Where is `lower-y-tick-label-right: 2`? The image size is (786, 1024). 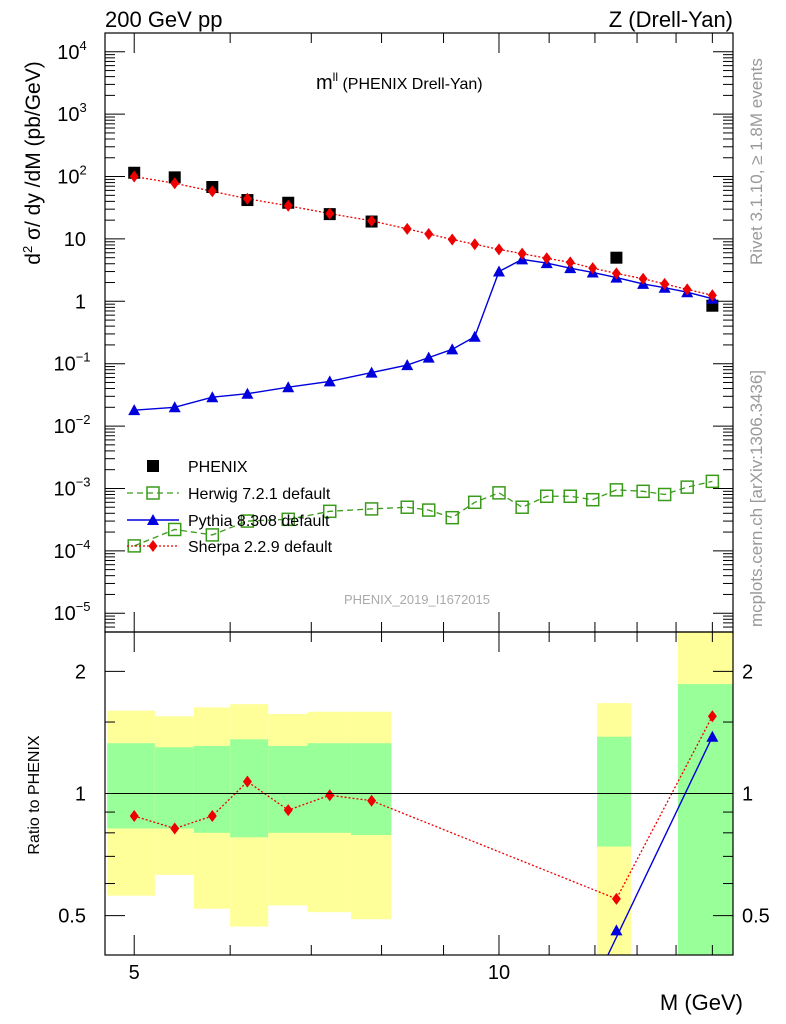 lower-y-tick-label-right: 2 is located at coordinates (747, 672).